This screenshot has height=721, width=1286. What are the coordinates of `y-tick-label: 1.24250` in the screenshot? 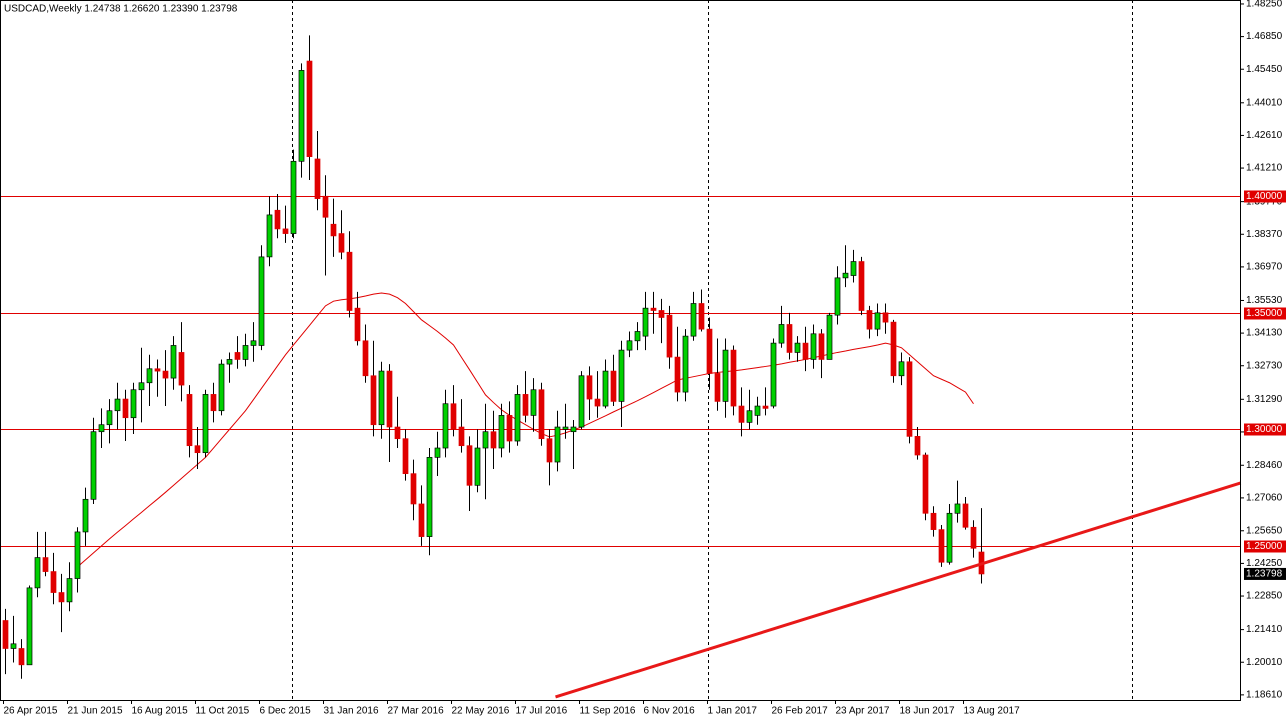 It's located at (1264, 563).